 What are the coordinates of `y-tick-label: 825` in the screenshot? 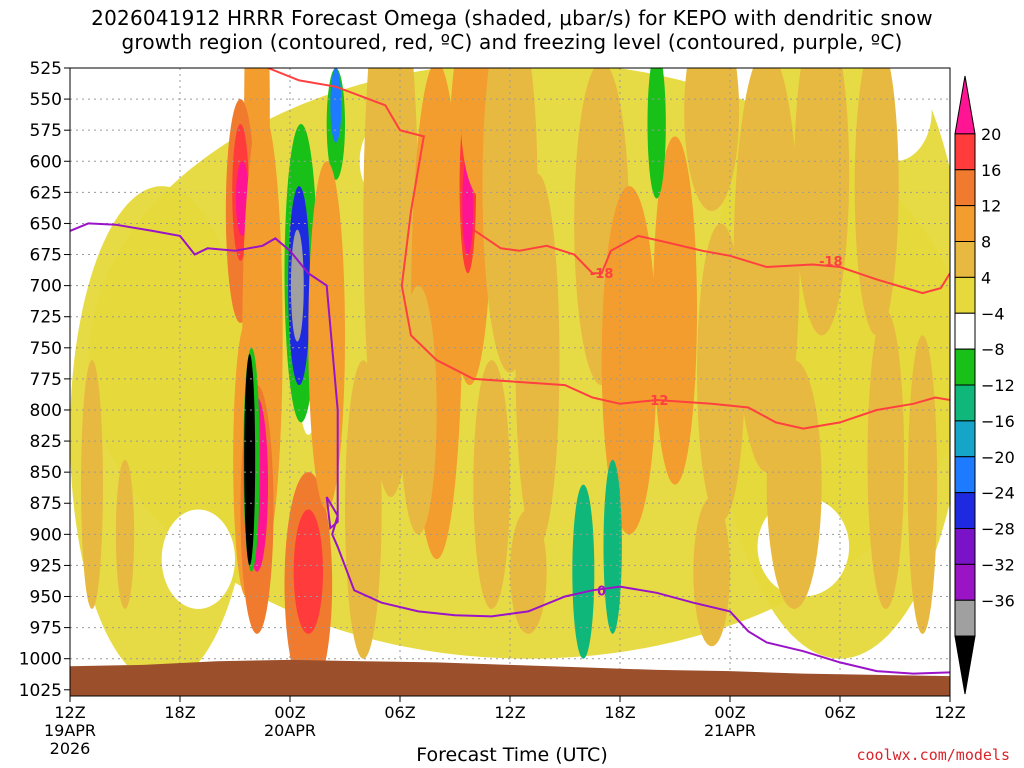 It's located at (46, 442).